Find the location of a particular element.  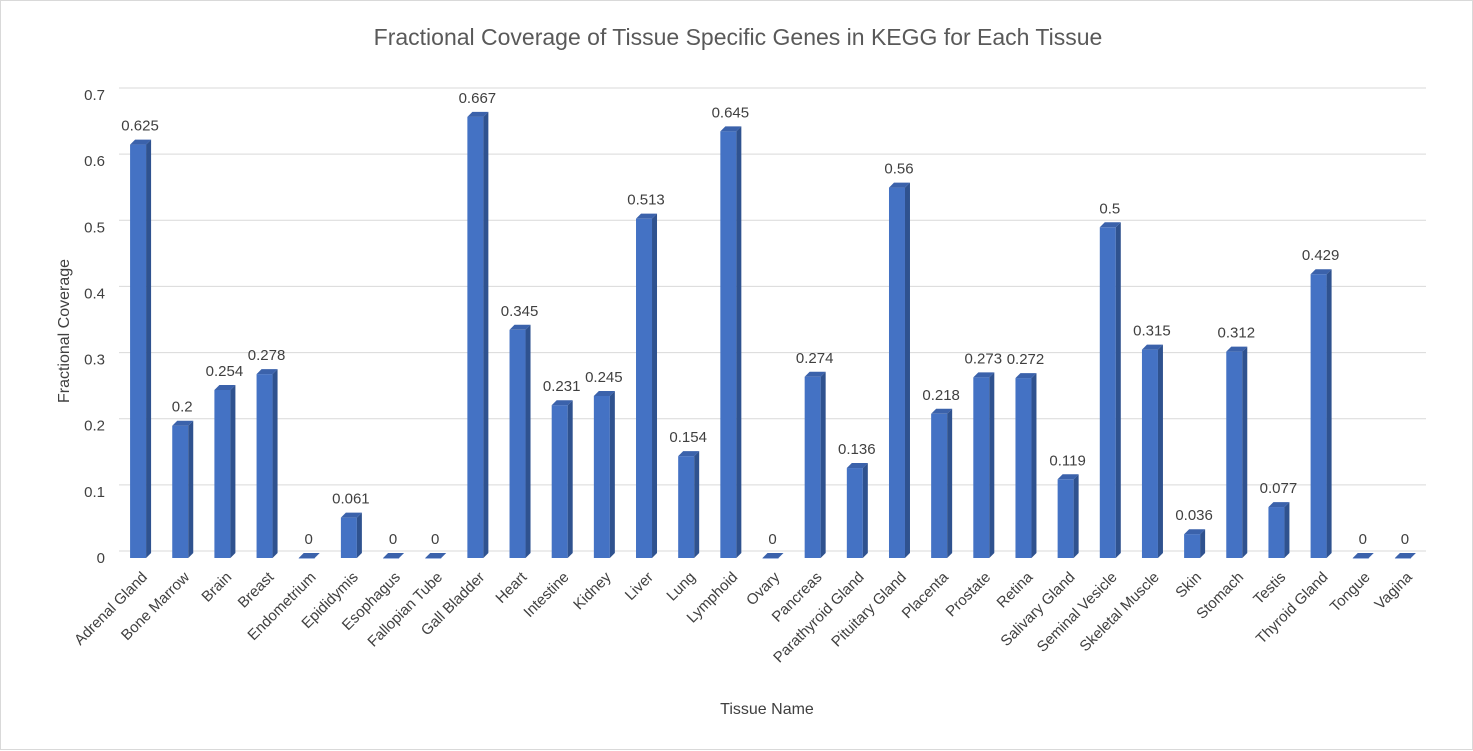

y-tick-label: 0.2 is located at coordinates (94, 426).